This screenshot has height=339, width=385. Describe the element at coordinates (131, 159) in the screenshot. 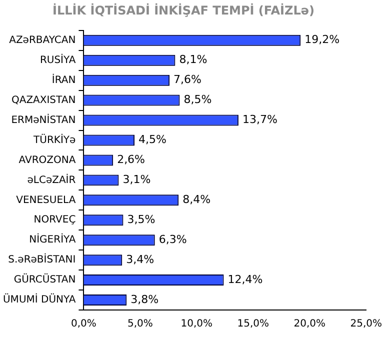

I see `data-label: 2,6%` at that location.